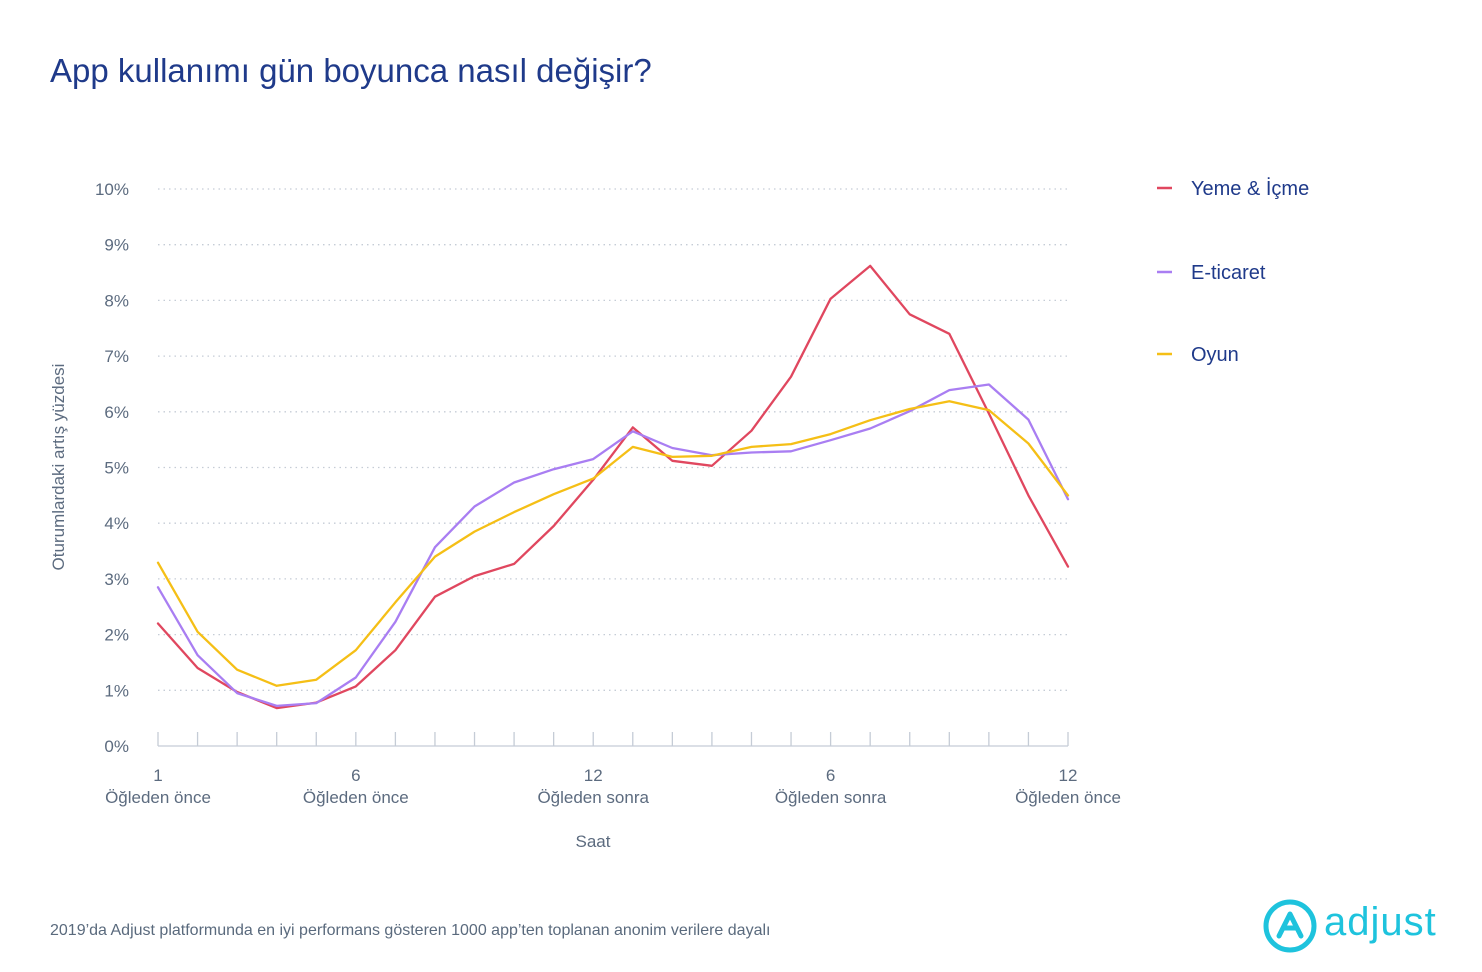  Describe the element at coordinates (116, 635) in the screenshot. I see `y-tick-label: 2%` at that location.